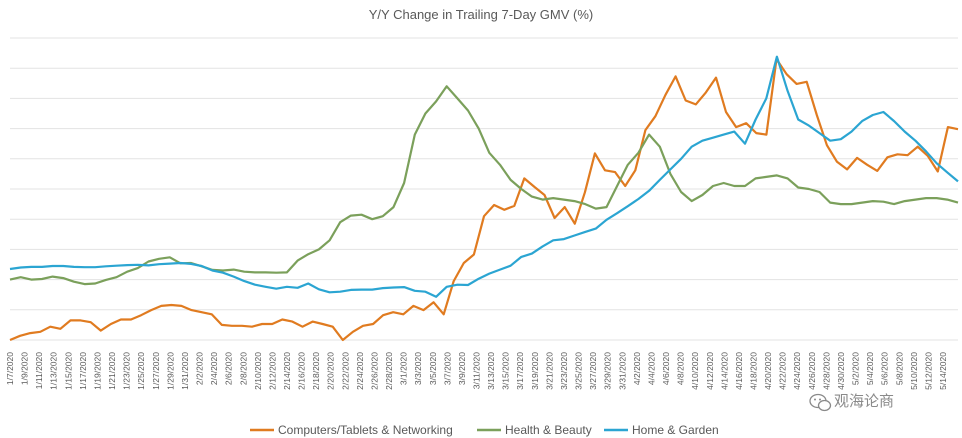  What do you see at coordinates (156, 371) in the screenshot?
I see `x-tick-label: 1/27/2020` at bounding box center [156, 371].